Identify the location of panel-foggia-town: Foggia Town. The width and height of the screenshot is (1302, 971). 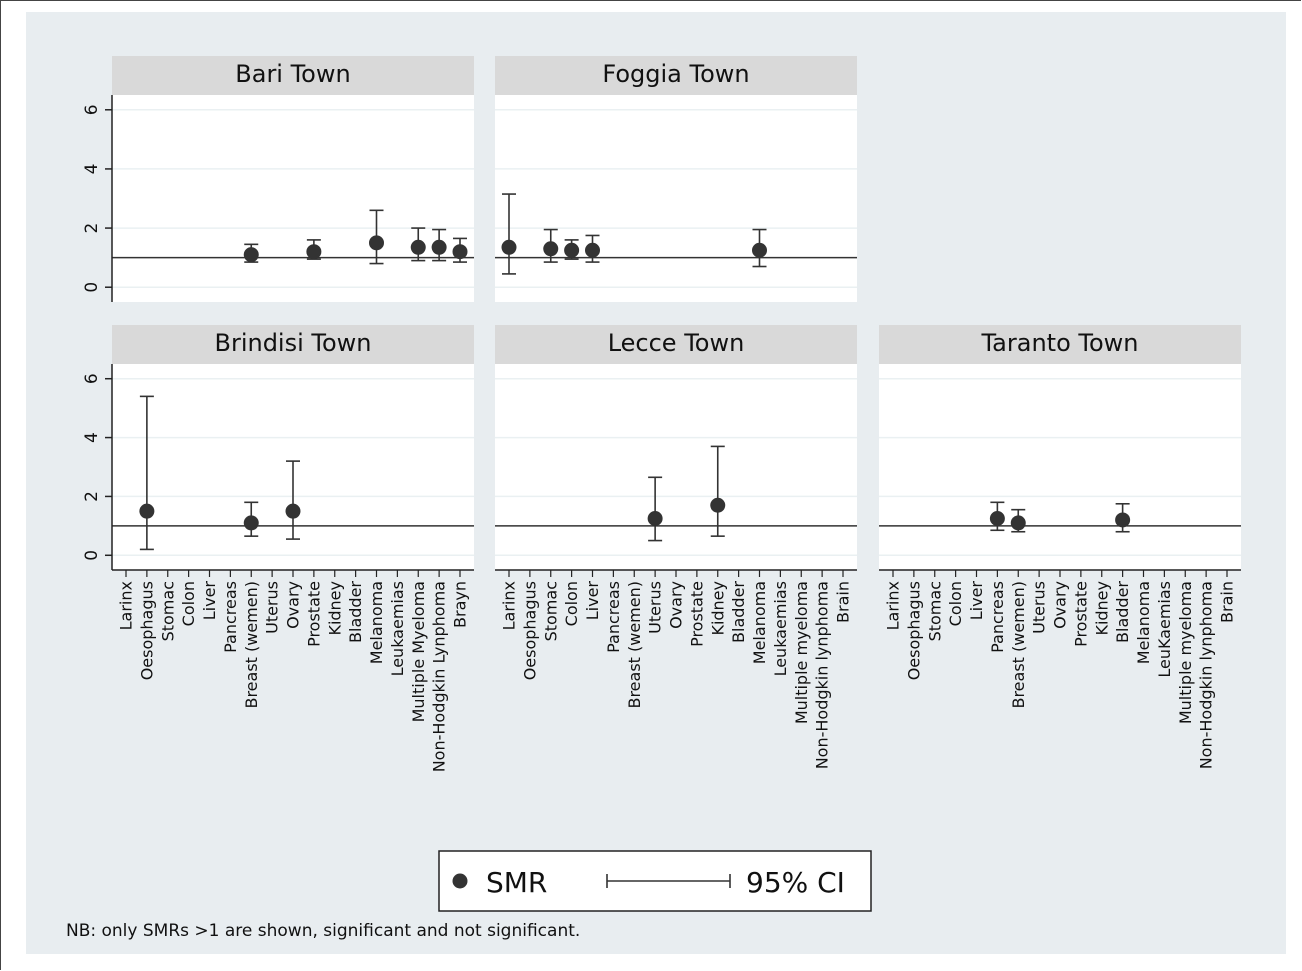
(676, 179).